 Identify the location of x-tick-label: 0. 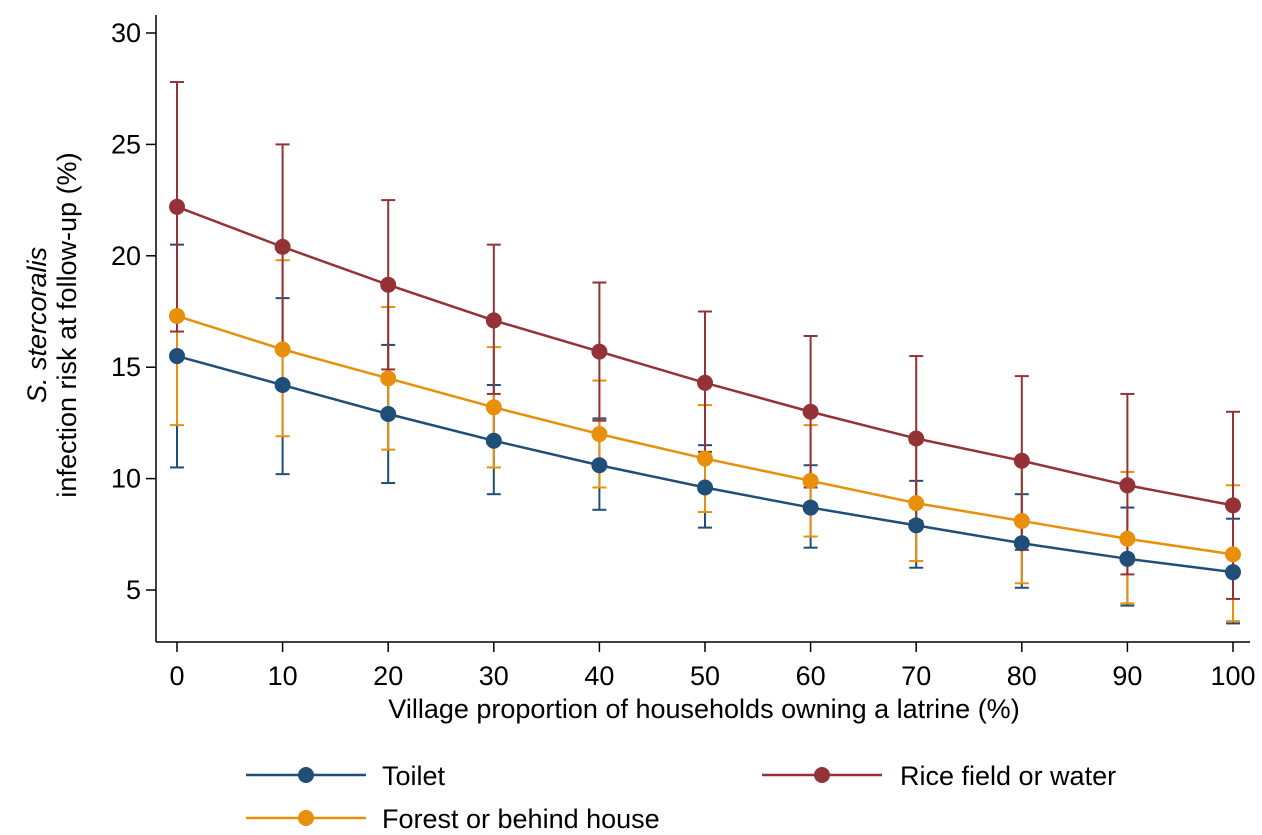
(176, 676).